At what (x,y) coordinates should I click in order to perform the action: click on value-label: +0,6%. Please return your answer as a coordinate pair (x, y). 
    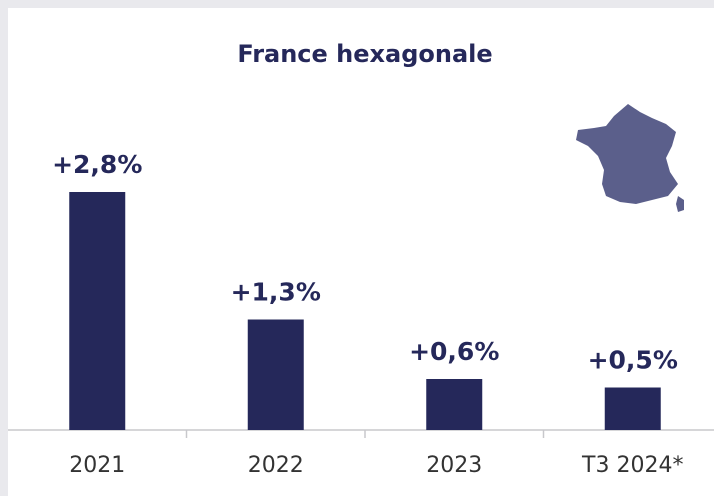
    Looking at the image, I should click on (454, 351).